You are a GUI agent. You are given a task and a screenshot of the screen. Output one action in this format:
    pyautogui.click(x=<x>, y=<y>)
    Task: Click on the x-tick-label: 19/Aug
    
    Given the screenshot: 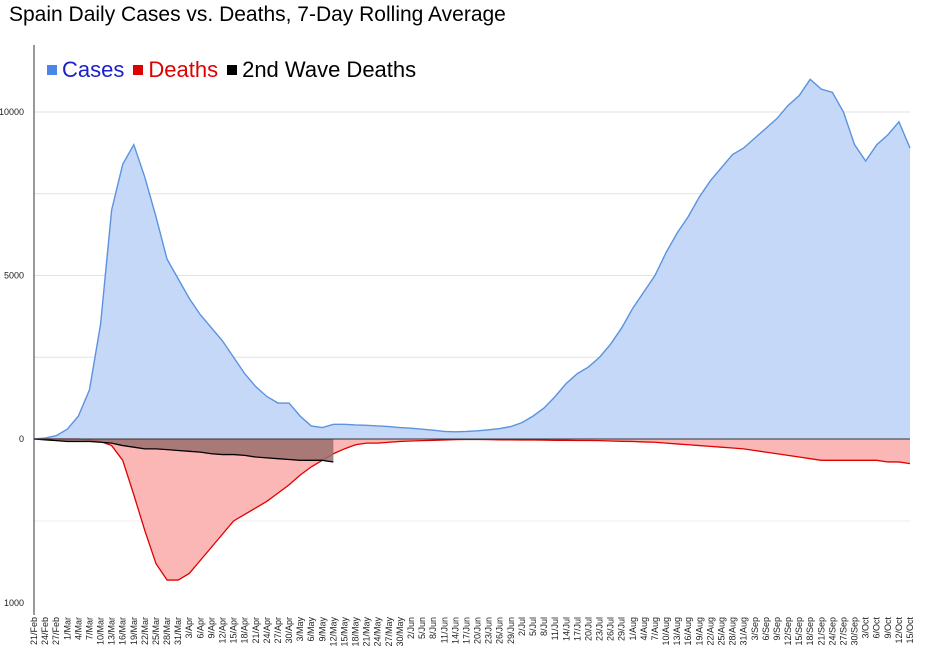 What is the action you would take?
    pyautogui.click(x=699, y=631)
    